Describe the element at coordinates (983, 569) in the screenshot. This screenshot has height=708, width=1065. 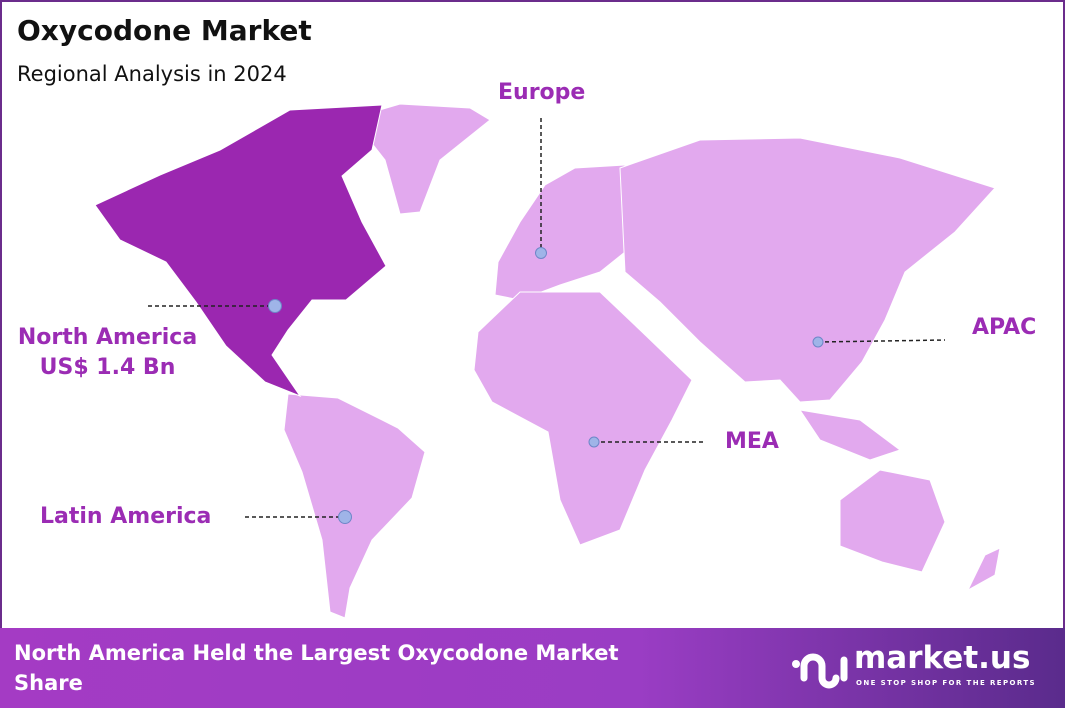
I see `new-zealand` at that location.